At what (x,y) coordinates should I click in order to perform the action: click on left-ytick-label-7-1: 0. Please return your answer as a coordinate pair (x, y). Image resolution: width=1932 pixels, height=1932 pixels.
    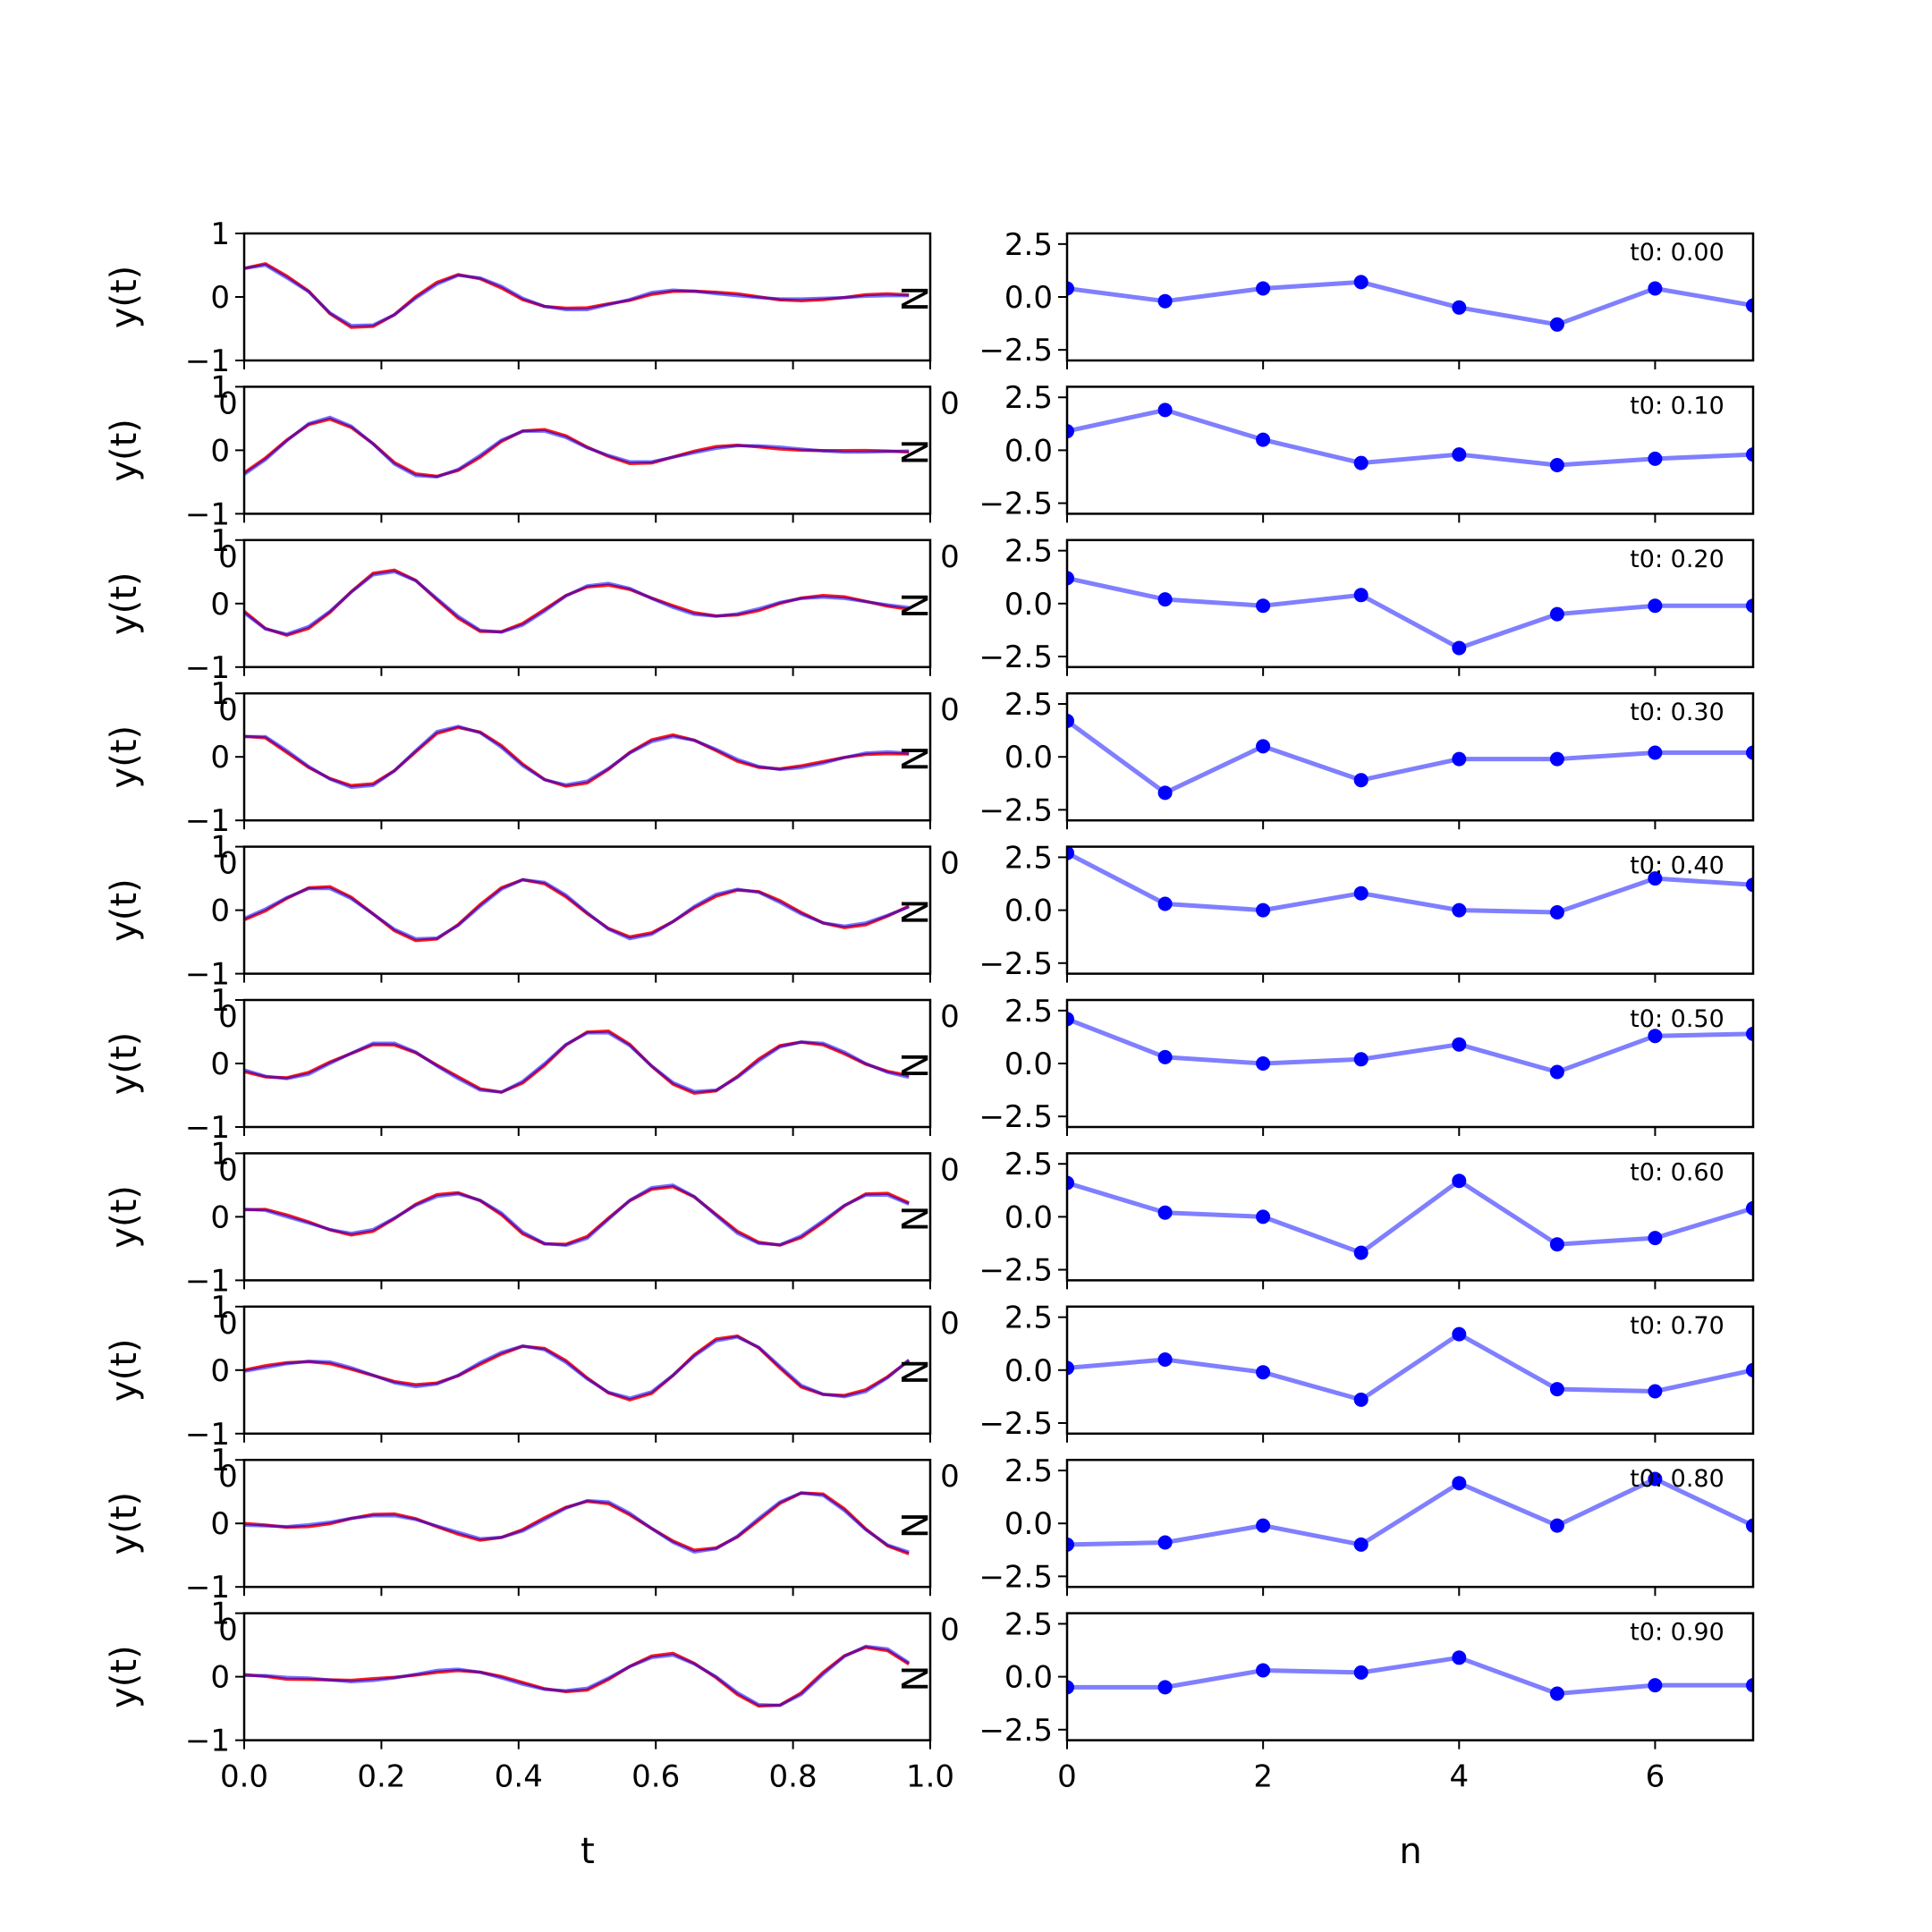
    Looking at the image, I should click on (220, 1371).